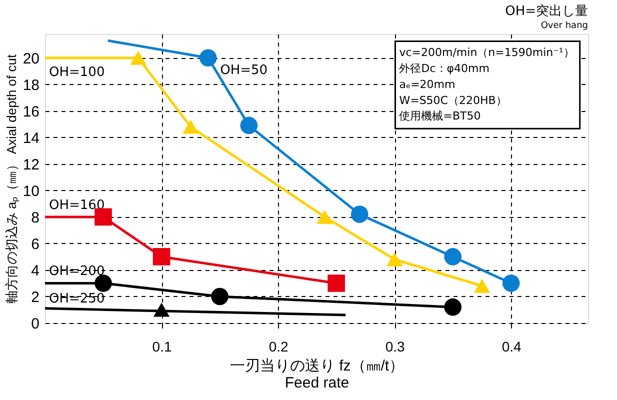  Describe the element at coordinates (77, 272) in the screenshot. I see `series-label: OH=200` at that location.